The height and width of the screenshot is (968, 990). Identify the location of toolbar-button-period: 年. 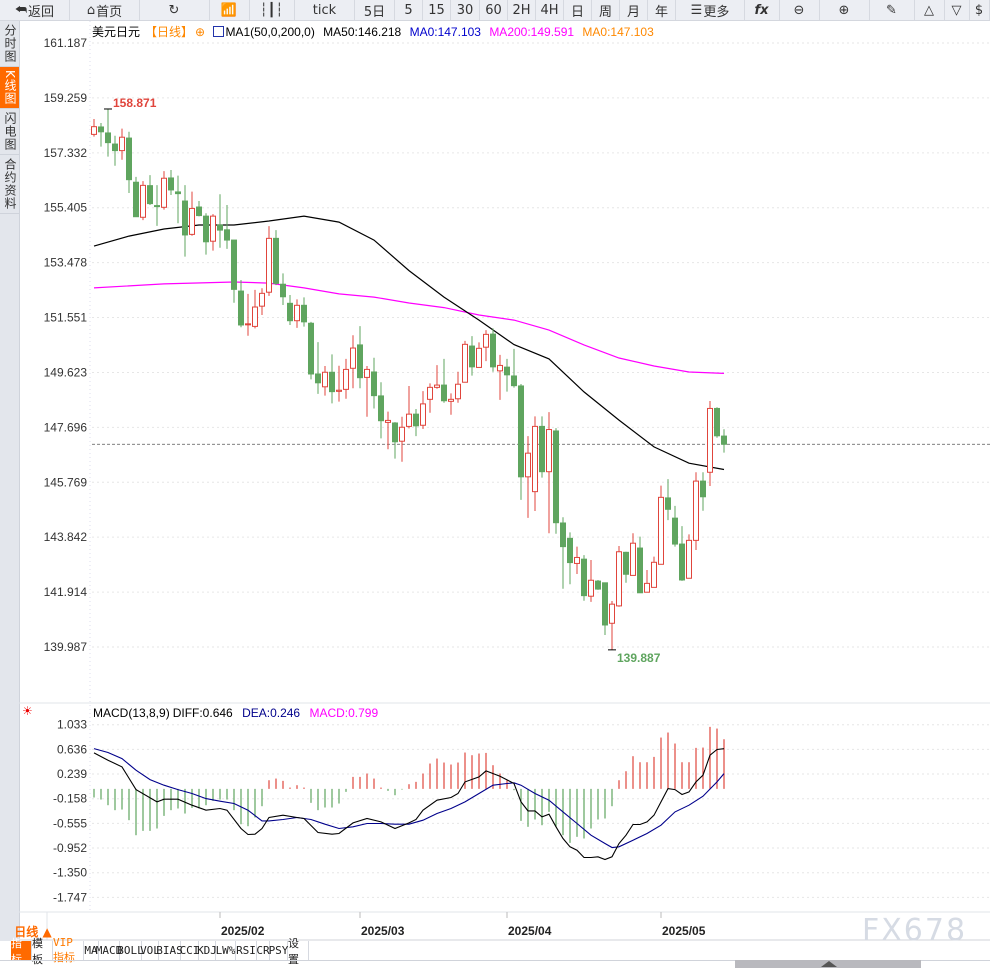
(662, 10).